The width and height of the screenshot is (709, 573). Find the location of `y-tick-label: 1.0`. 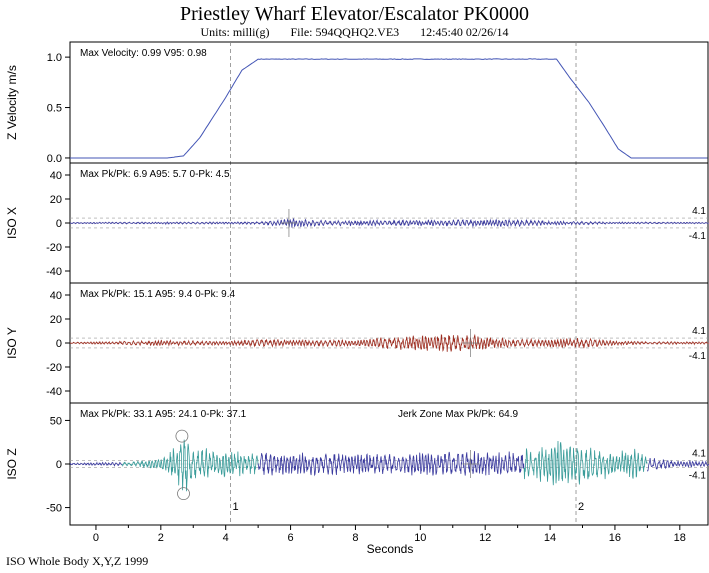

y-tick-label: 1.0 is located at coordinates (54, 58).